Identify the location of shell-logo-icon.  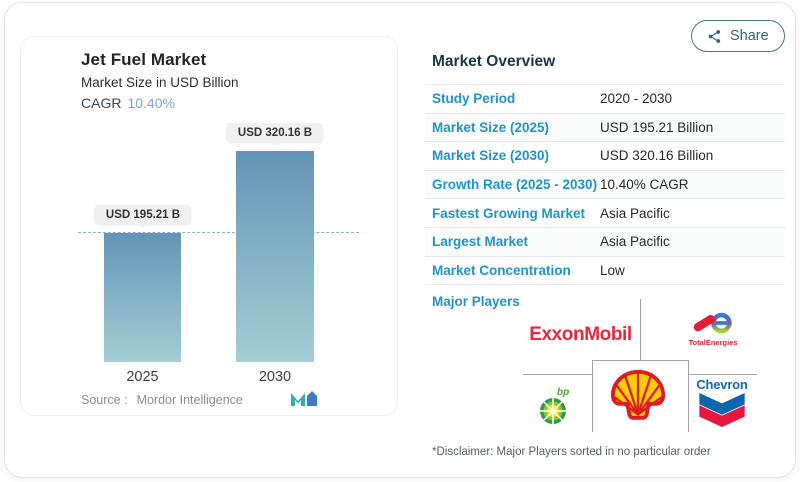
(638, 394).